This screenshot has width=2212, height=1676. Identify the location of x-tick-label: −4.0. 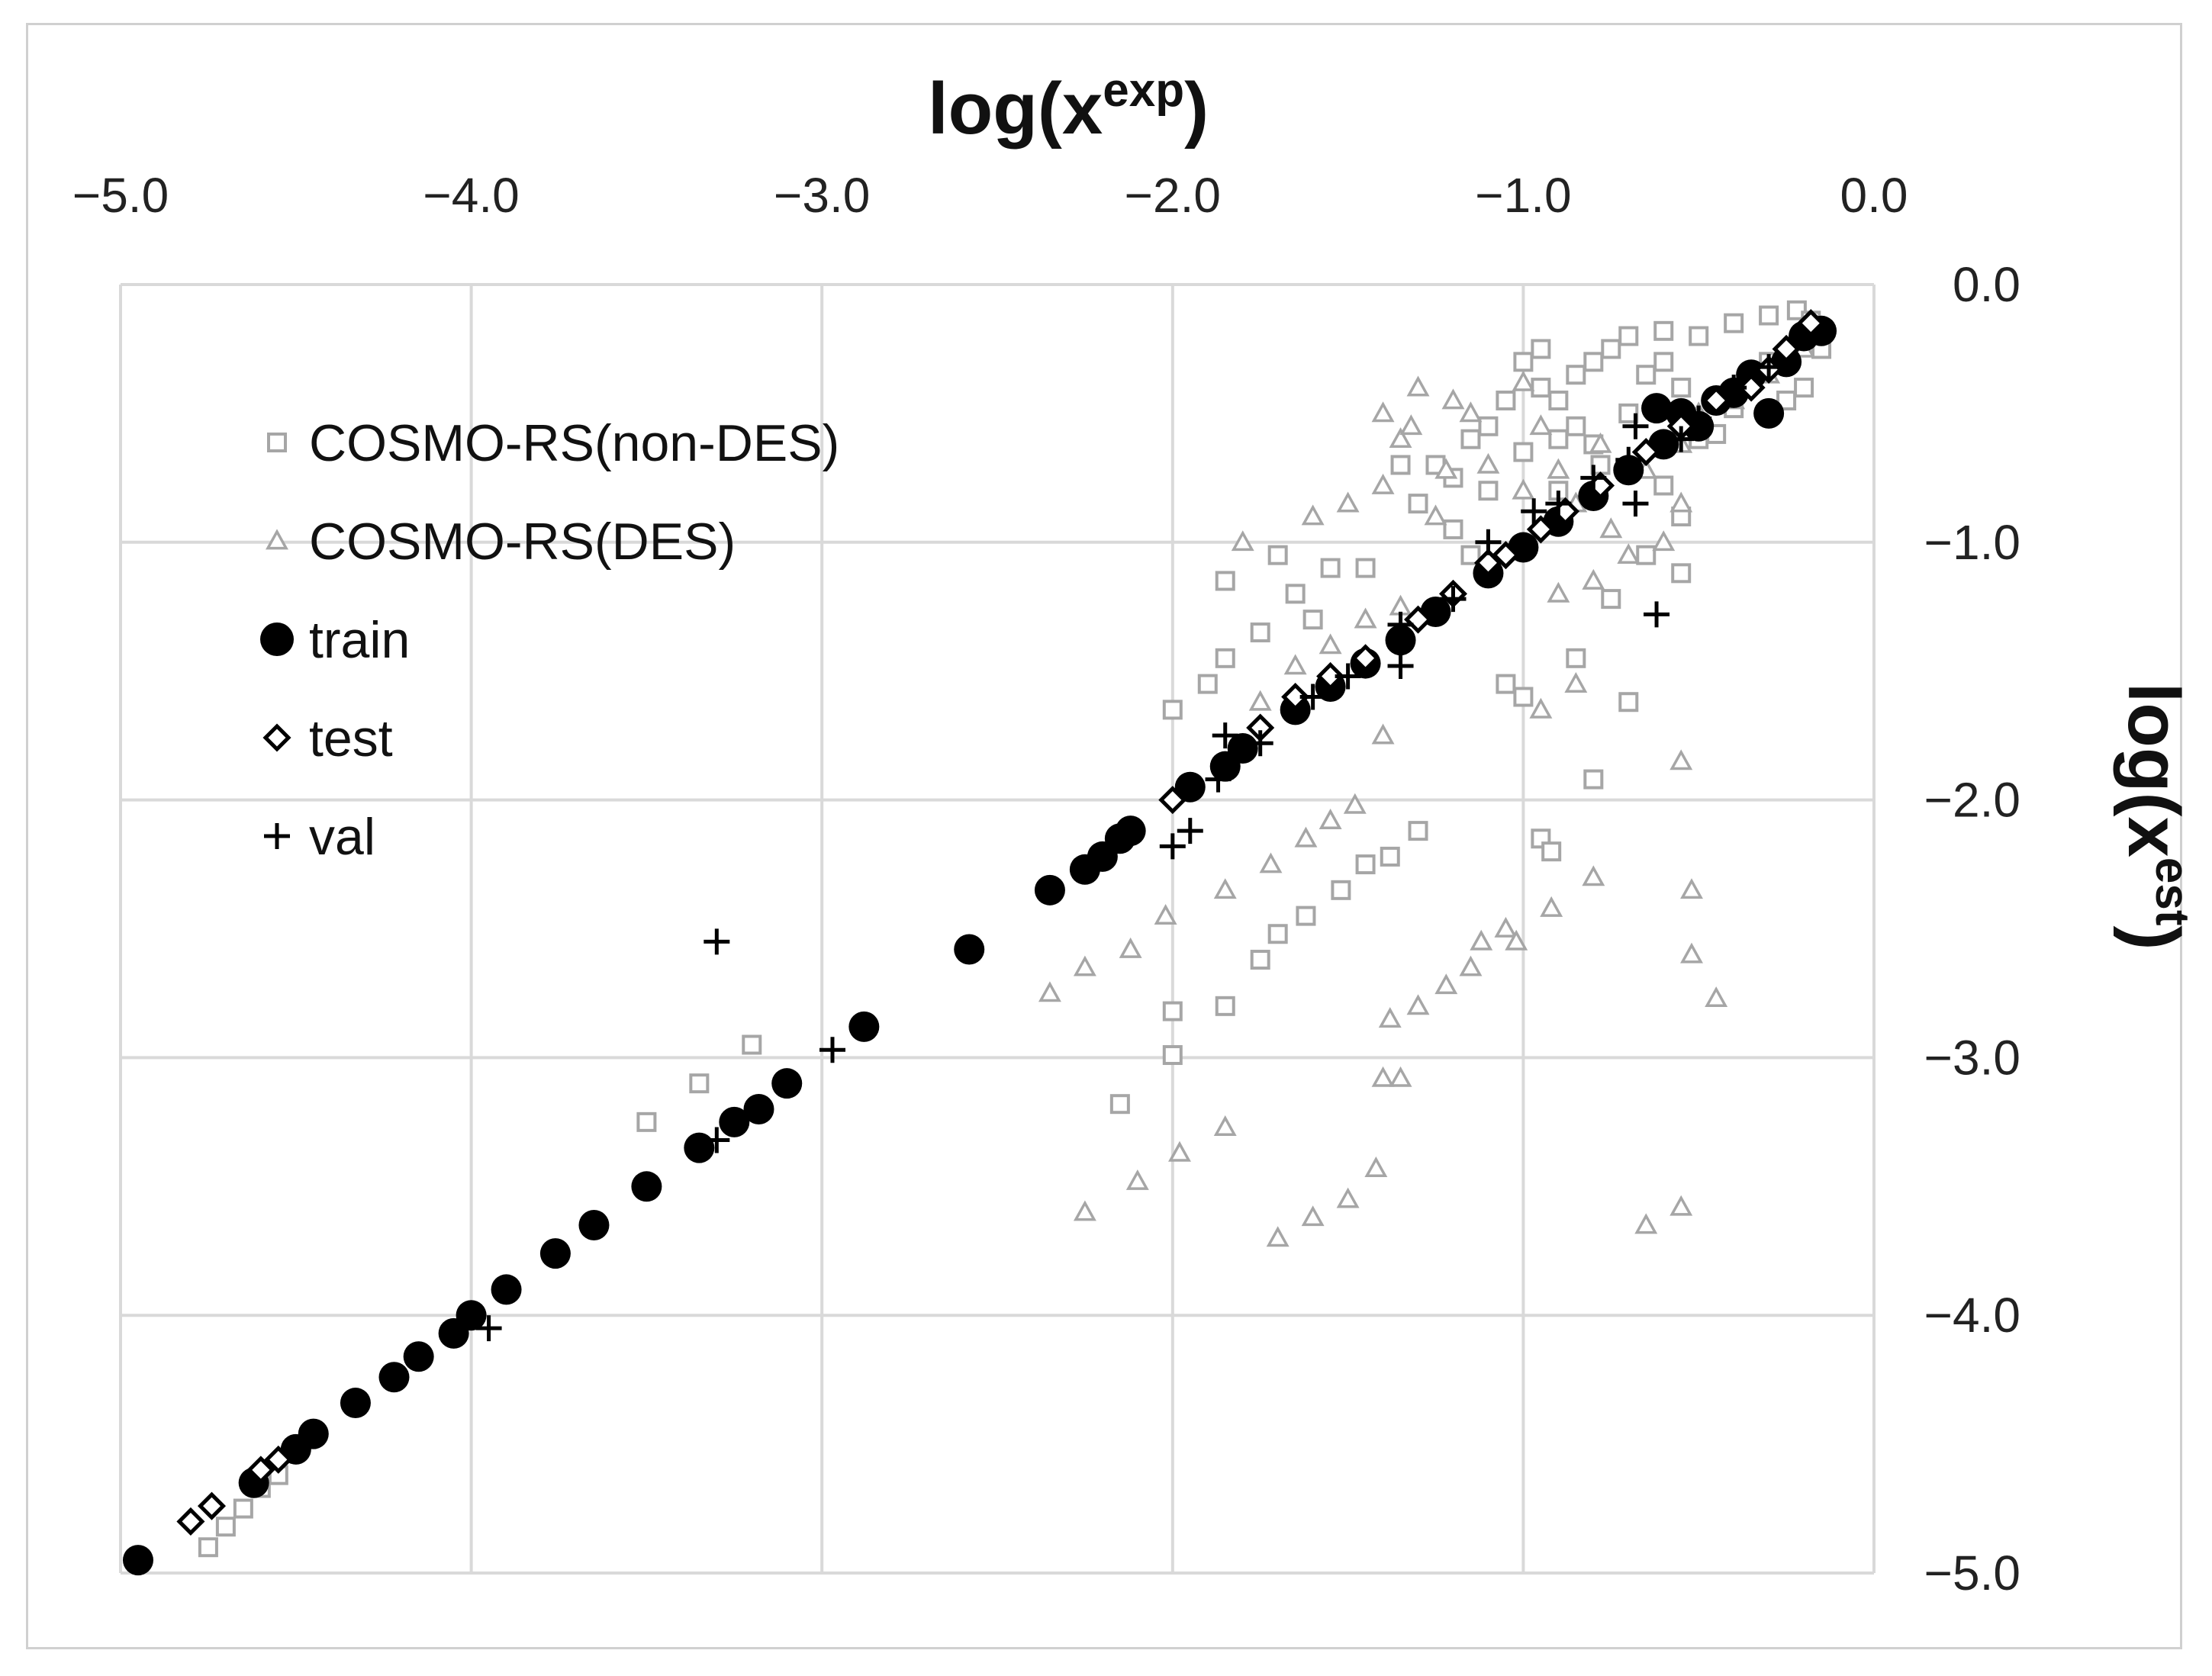
(471, 195).